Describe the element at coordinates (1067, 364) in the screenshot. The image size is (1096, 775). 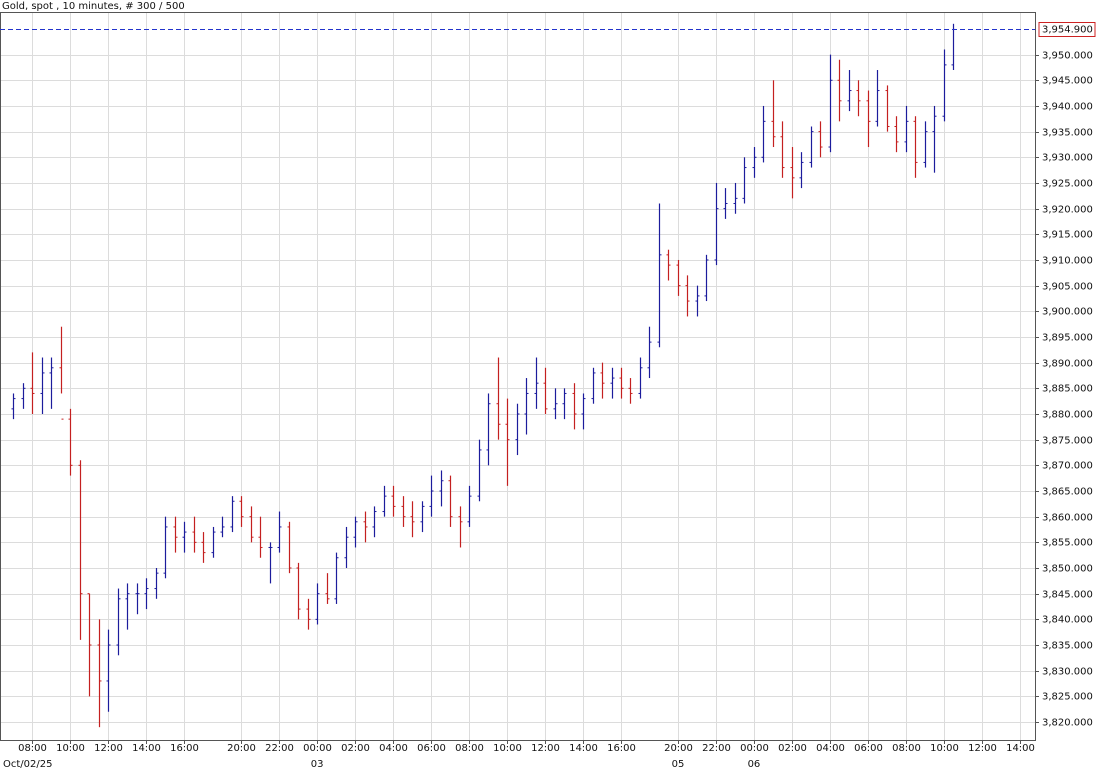
I see `y-tick-label: 3,890.000` at that location.